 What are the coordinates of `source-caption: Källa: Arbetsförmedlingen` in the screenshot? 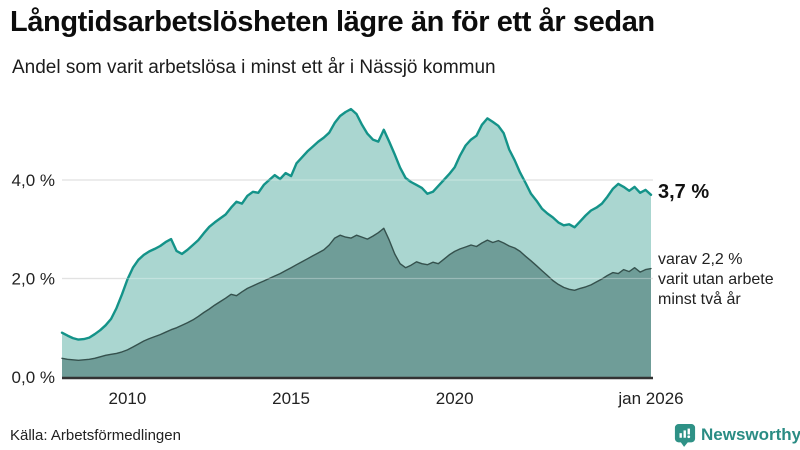 It's located at (95, 435).